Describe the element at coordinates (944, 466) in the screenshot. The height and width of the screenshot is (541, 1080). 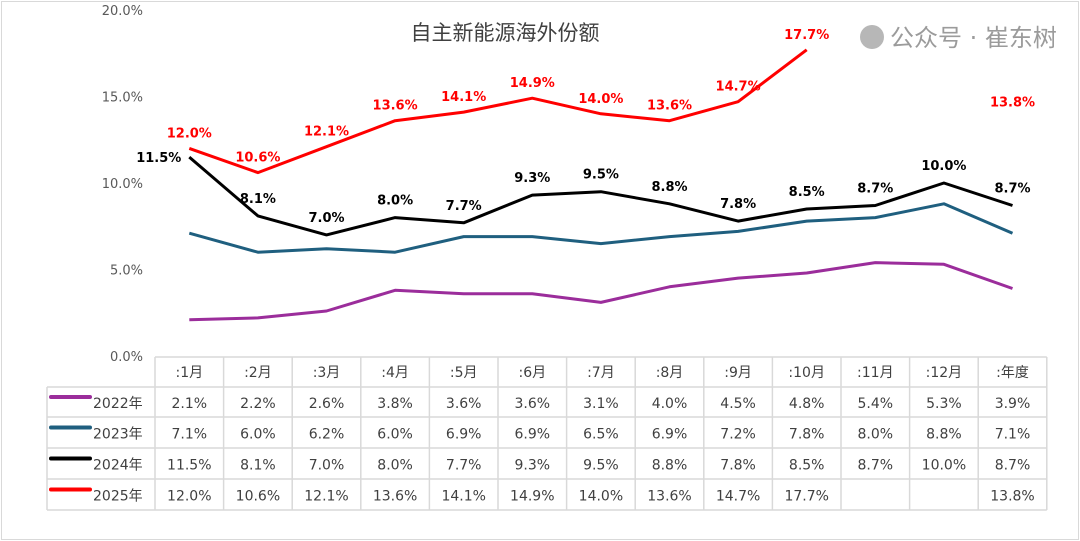
I see `table-cell: 10.0%` at that location.